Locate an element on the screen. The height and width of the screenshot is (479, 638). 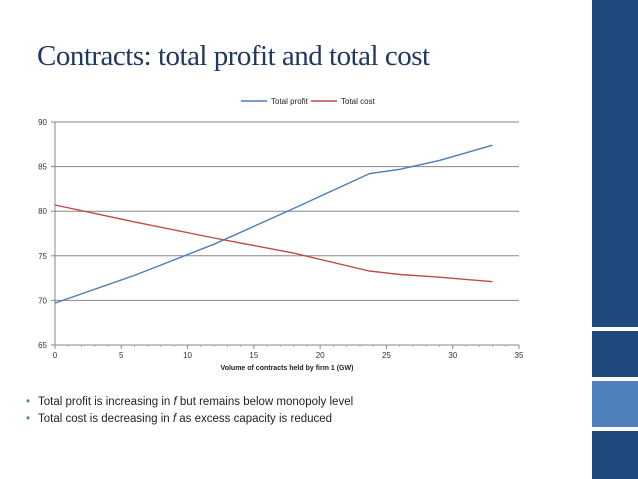
x-tick-label: 25 is located at coordinates (386, 355).